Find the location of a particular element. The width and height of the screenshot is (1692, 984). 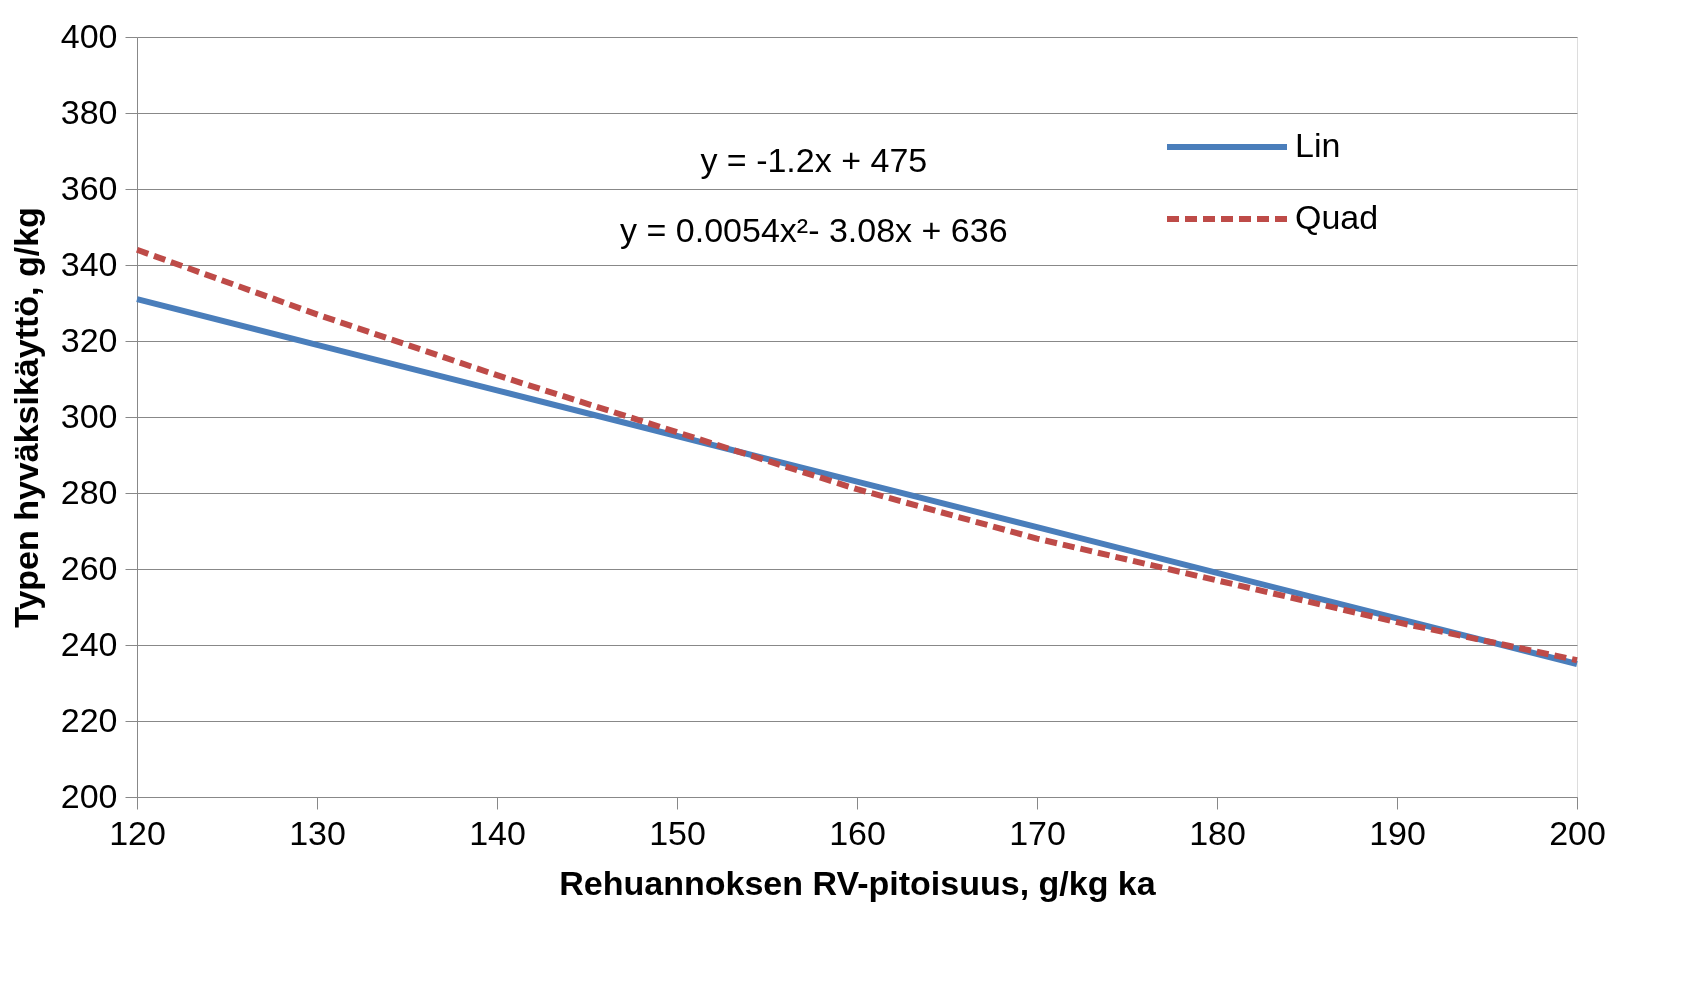

annotation: y = -1.2x + 475 is located at coordinates (814, 160).